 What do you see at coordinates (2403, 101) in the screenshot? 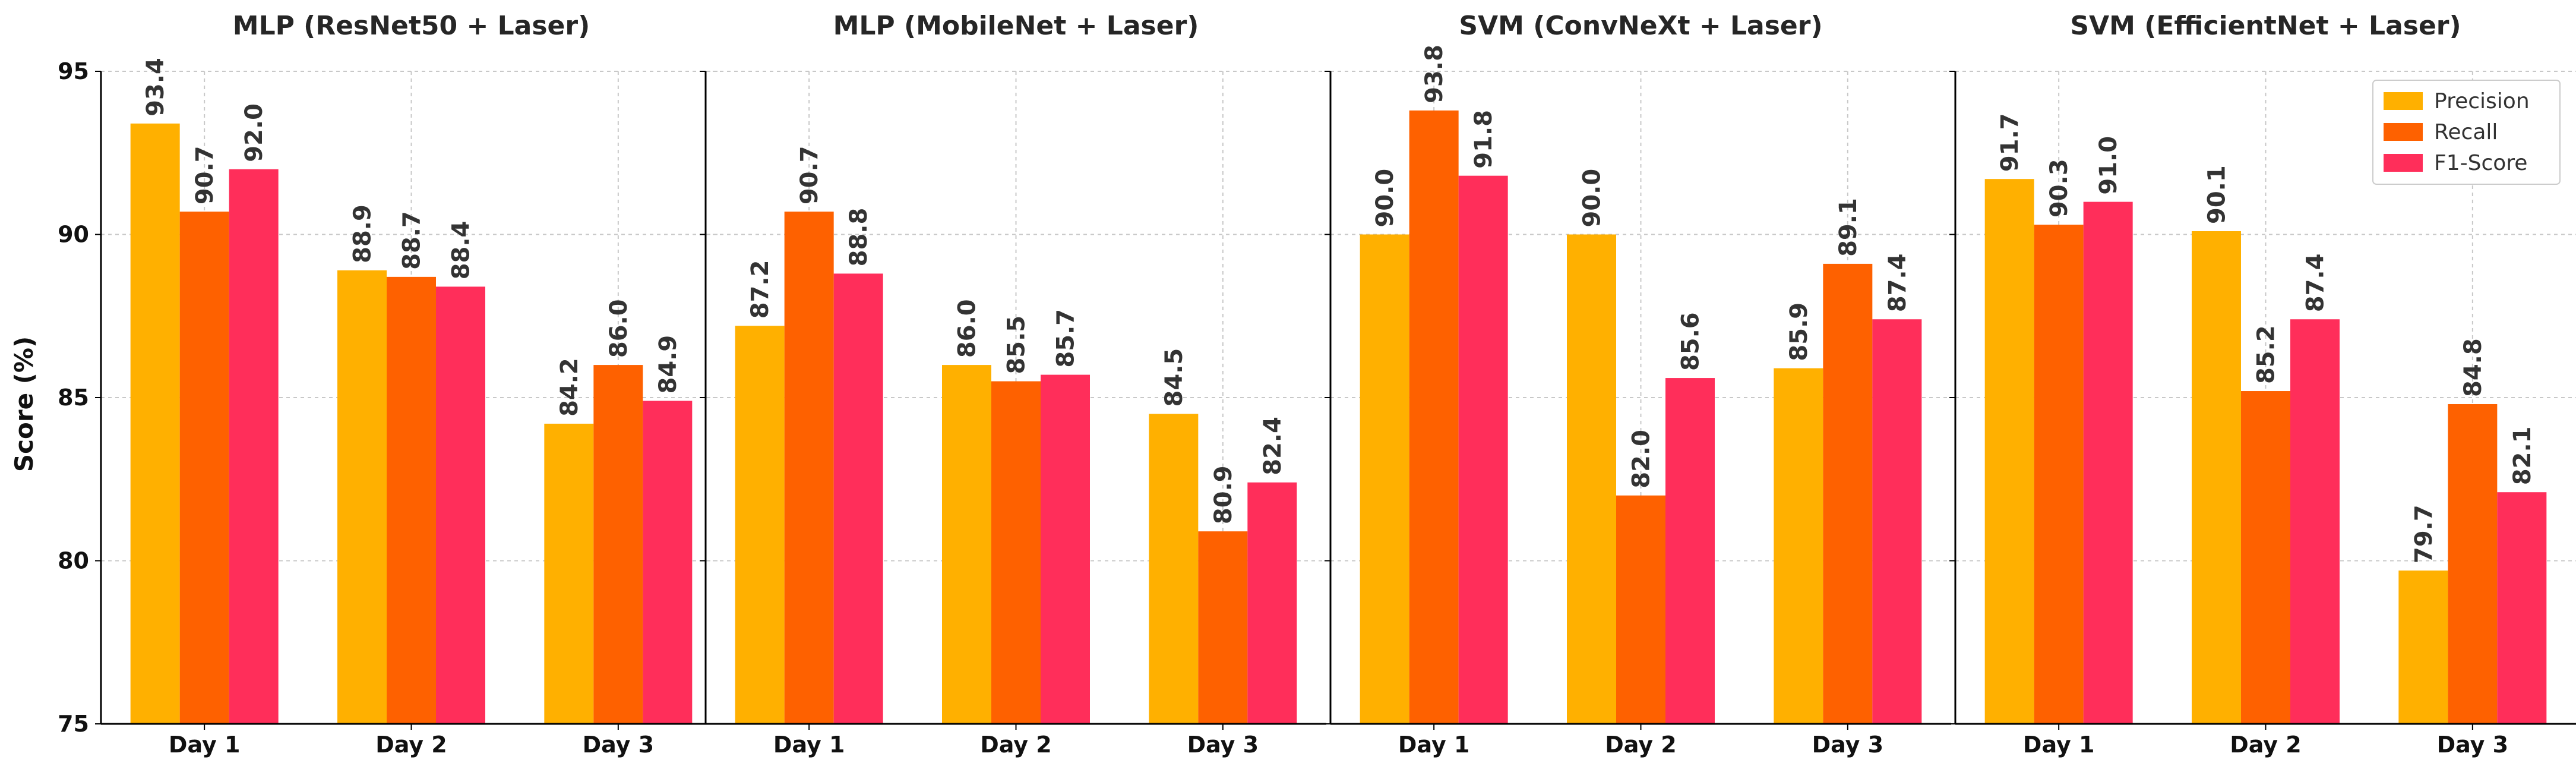
I see `legend-swatch-precision` at bounding box center [2403, 101].